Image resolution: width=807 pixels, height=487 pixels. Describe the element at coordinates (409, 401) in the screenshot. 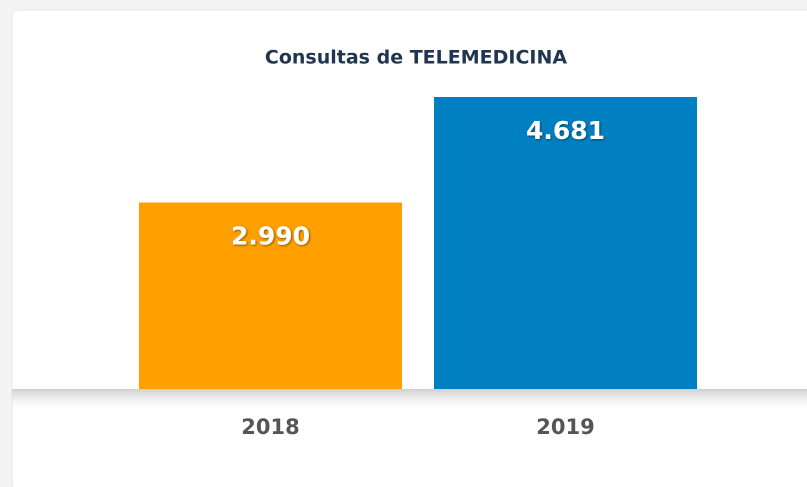

I see `baseline-shadow` at that location.